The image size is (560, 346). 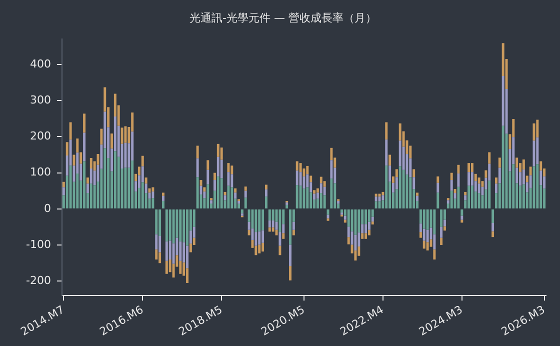 What do you see at coordinates (40, 63) in the screenshot?
I see `y-tick-label: 400` at bounding box center [40, 63].